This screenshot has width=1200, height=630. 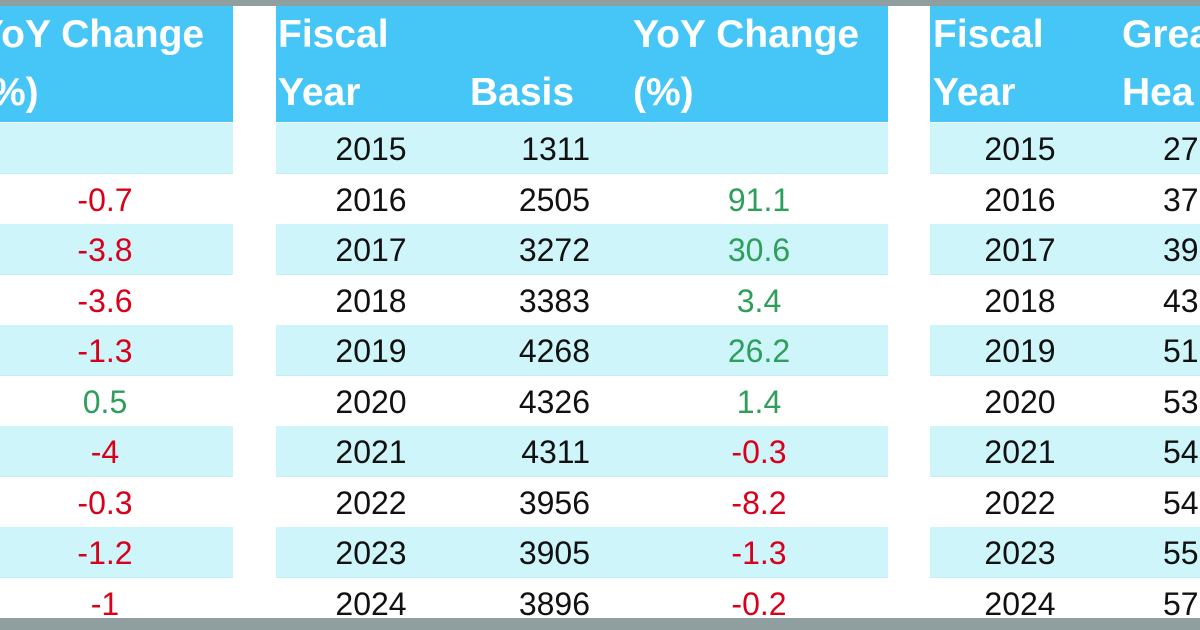 What do you see at coordinates (554, 250) in the screenshot?
I see `table-cell: 3272` at bounding box center [554, 250].